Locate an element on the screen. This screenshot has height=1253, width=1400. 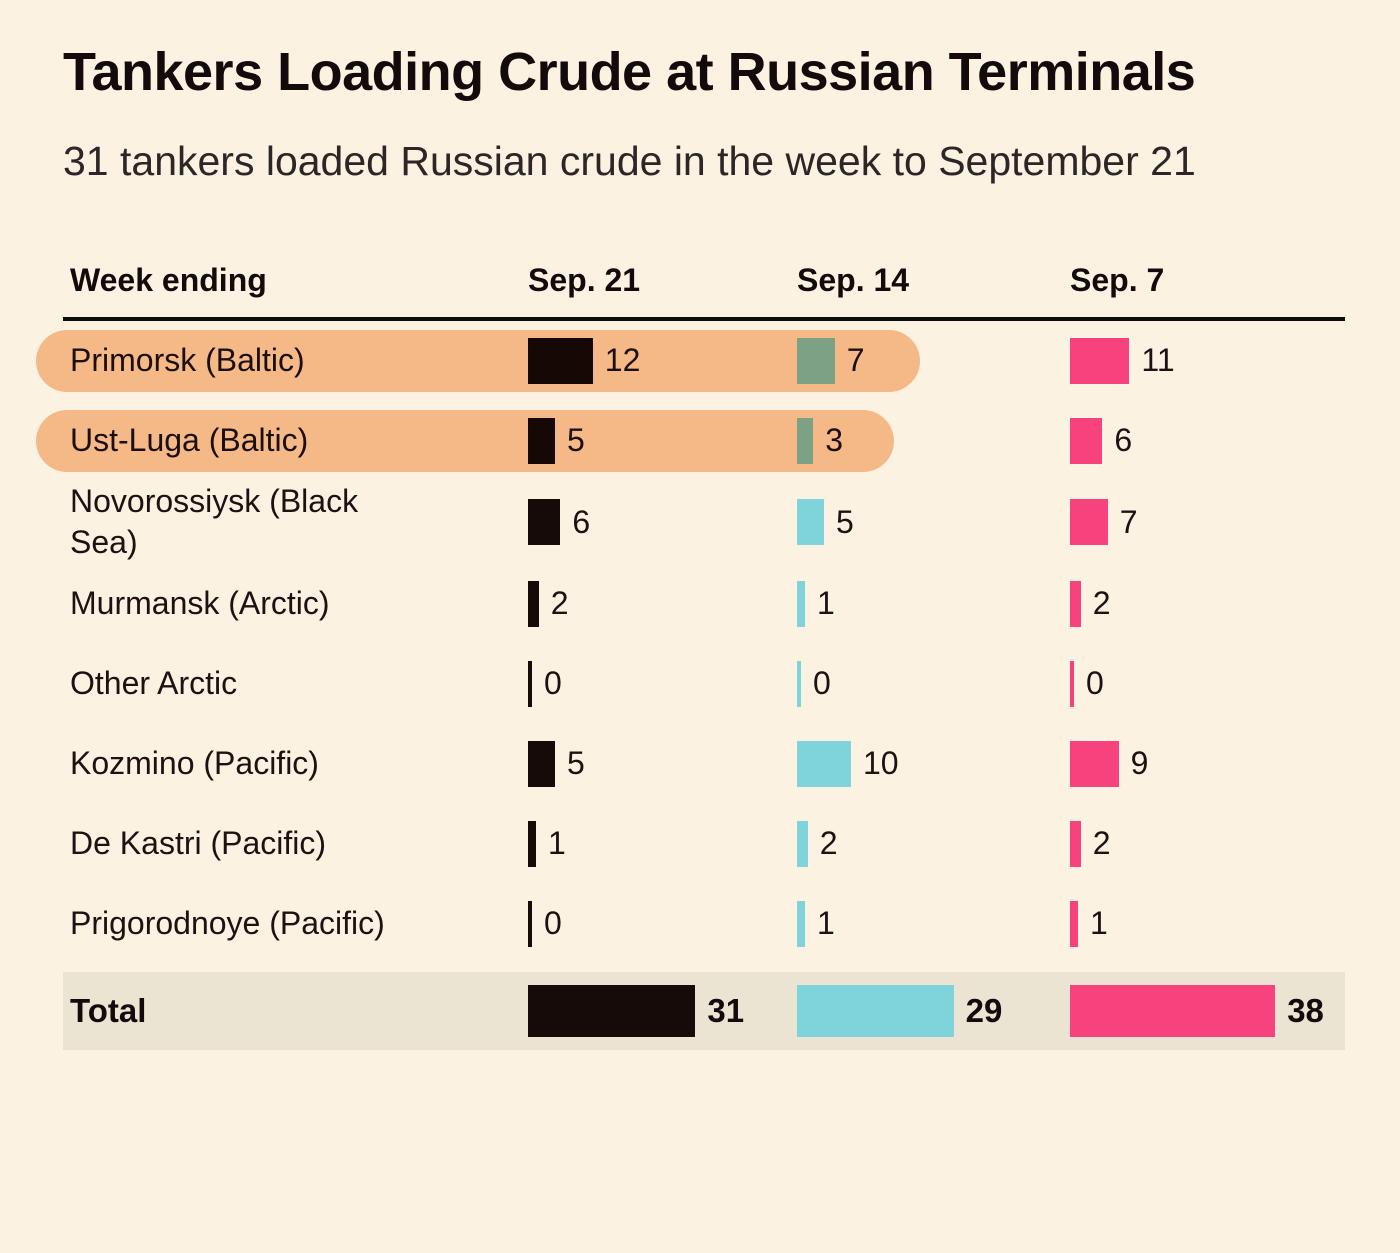
bar-value: 9 is located at coordinates (1139, 763).